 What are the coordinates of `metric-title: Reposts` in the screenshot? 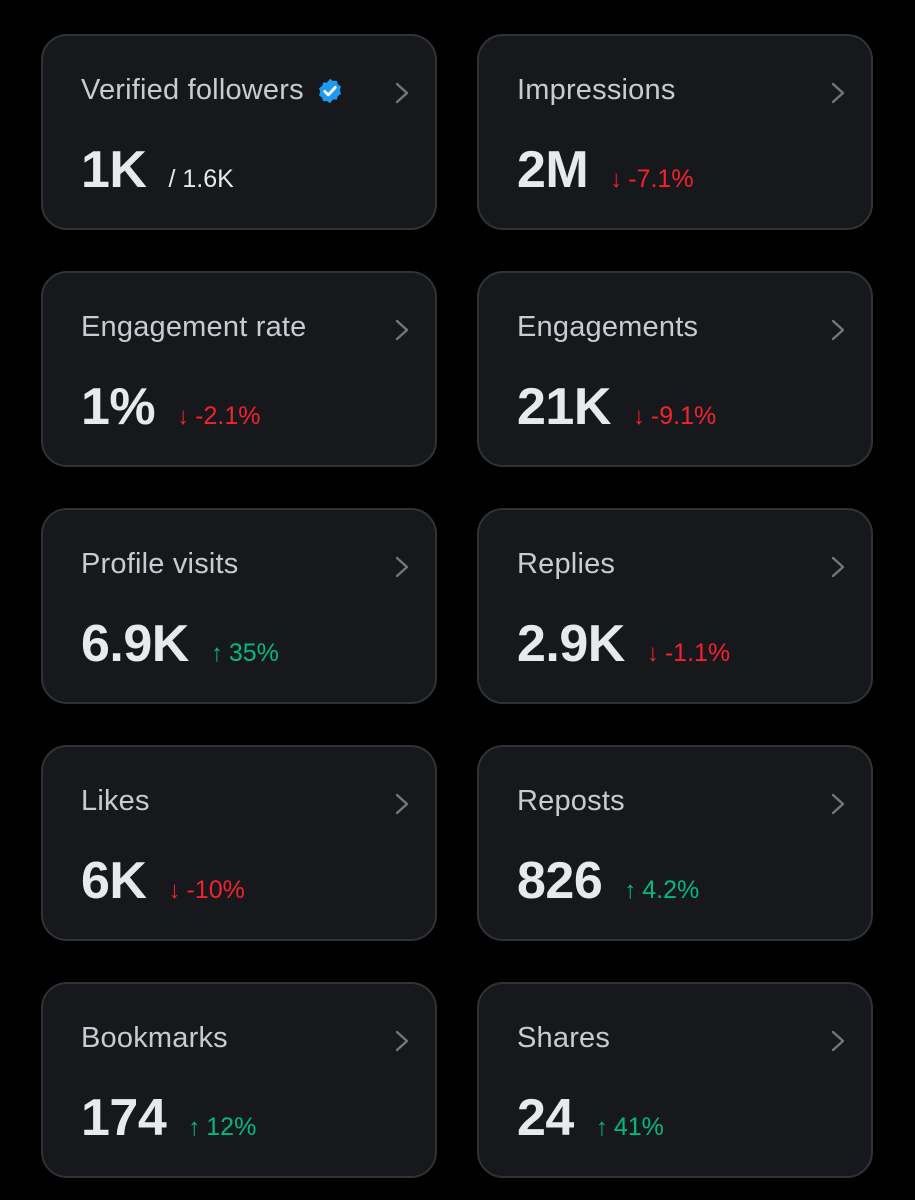 It's located at (571, 801).